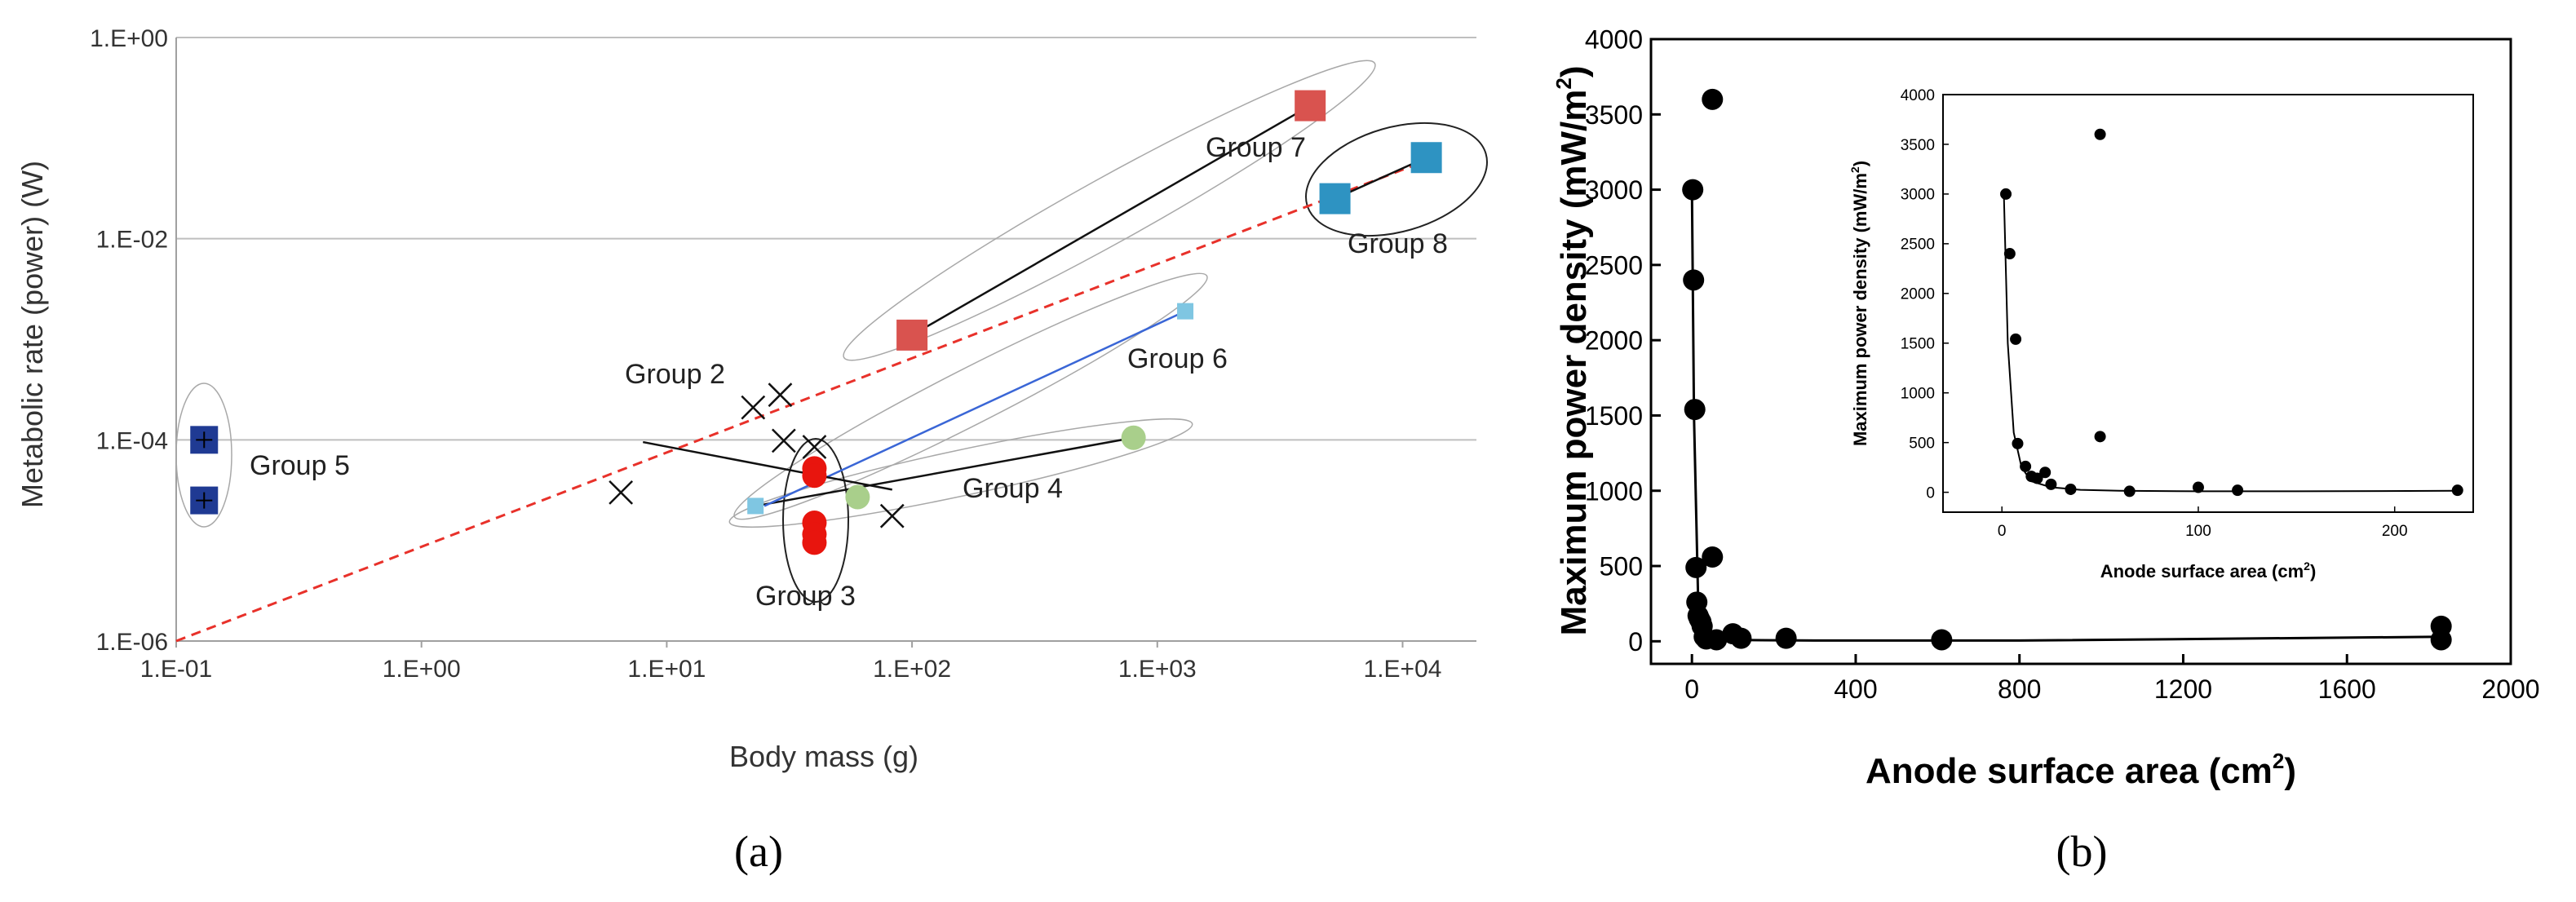 This screenshot has height=902, width=2576. I want to click on group8-label: Group 8, so click(1398, 243).